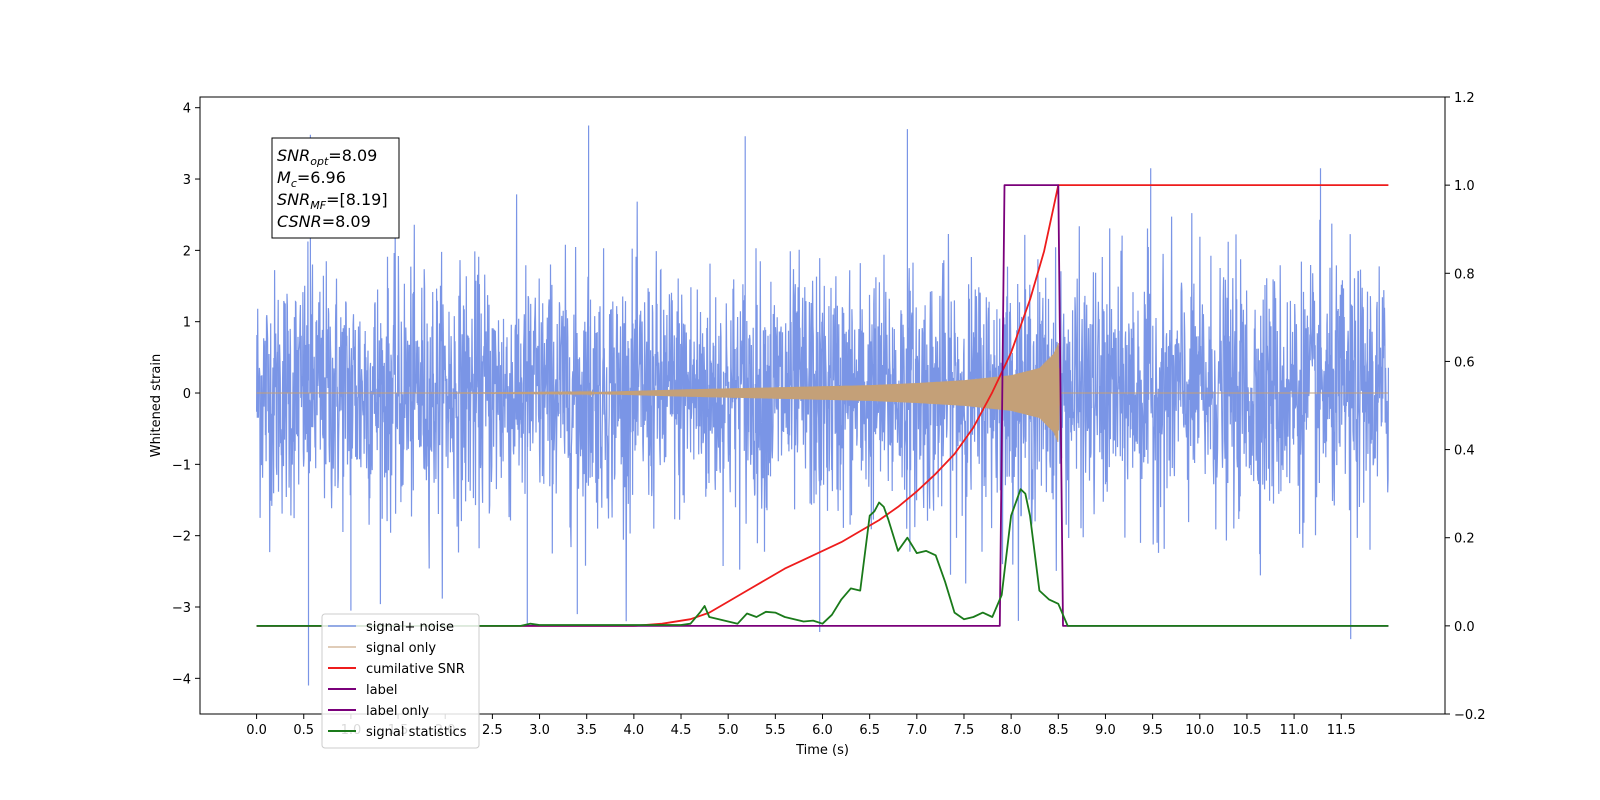  What do you see at coordinates (1341, 730) in the screenshot?
I see `x-tick-label: 11.5` at bounding box center [1341, 730].